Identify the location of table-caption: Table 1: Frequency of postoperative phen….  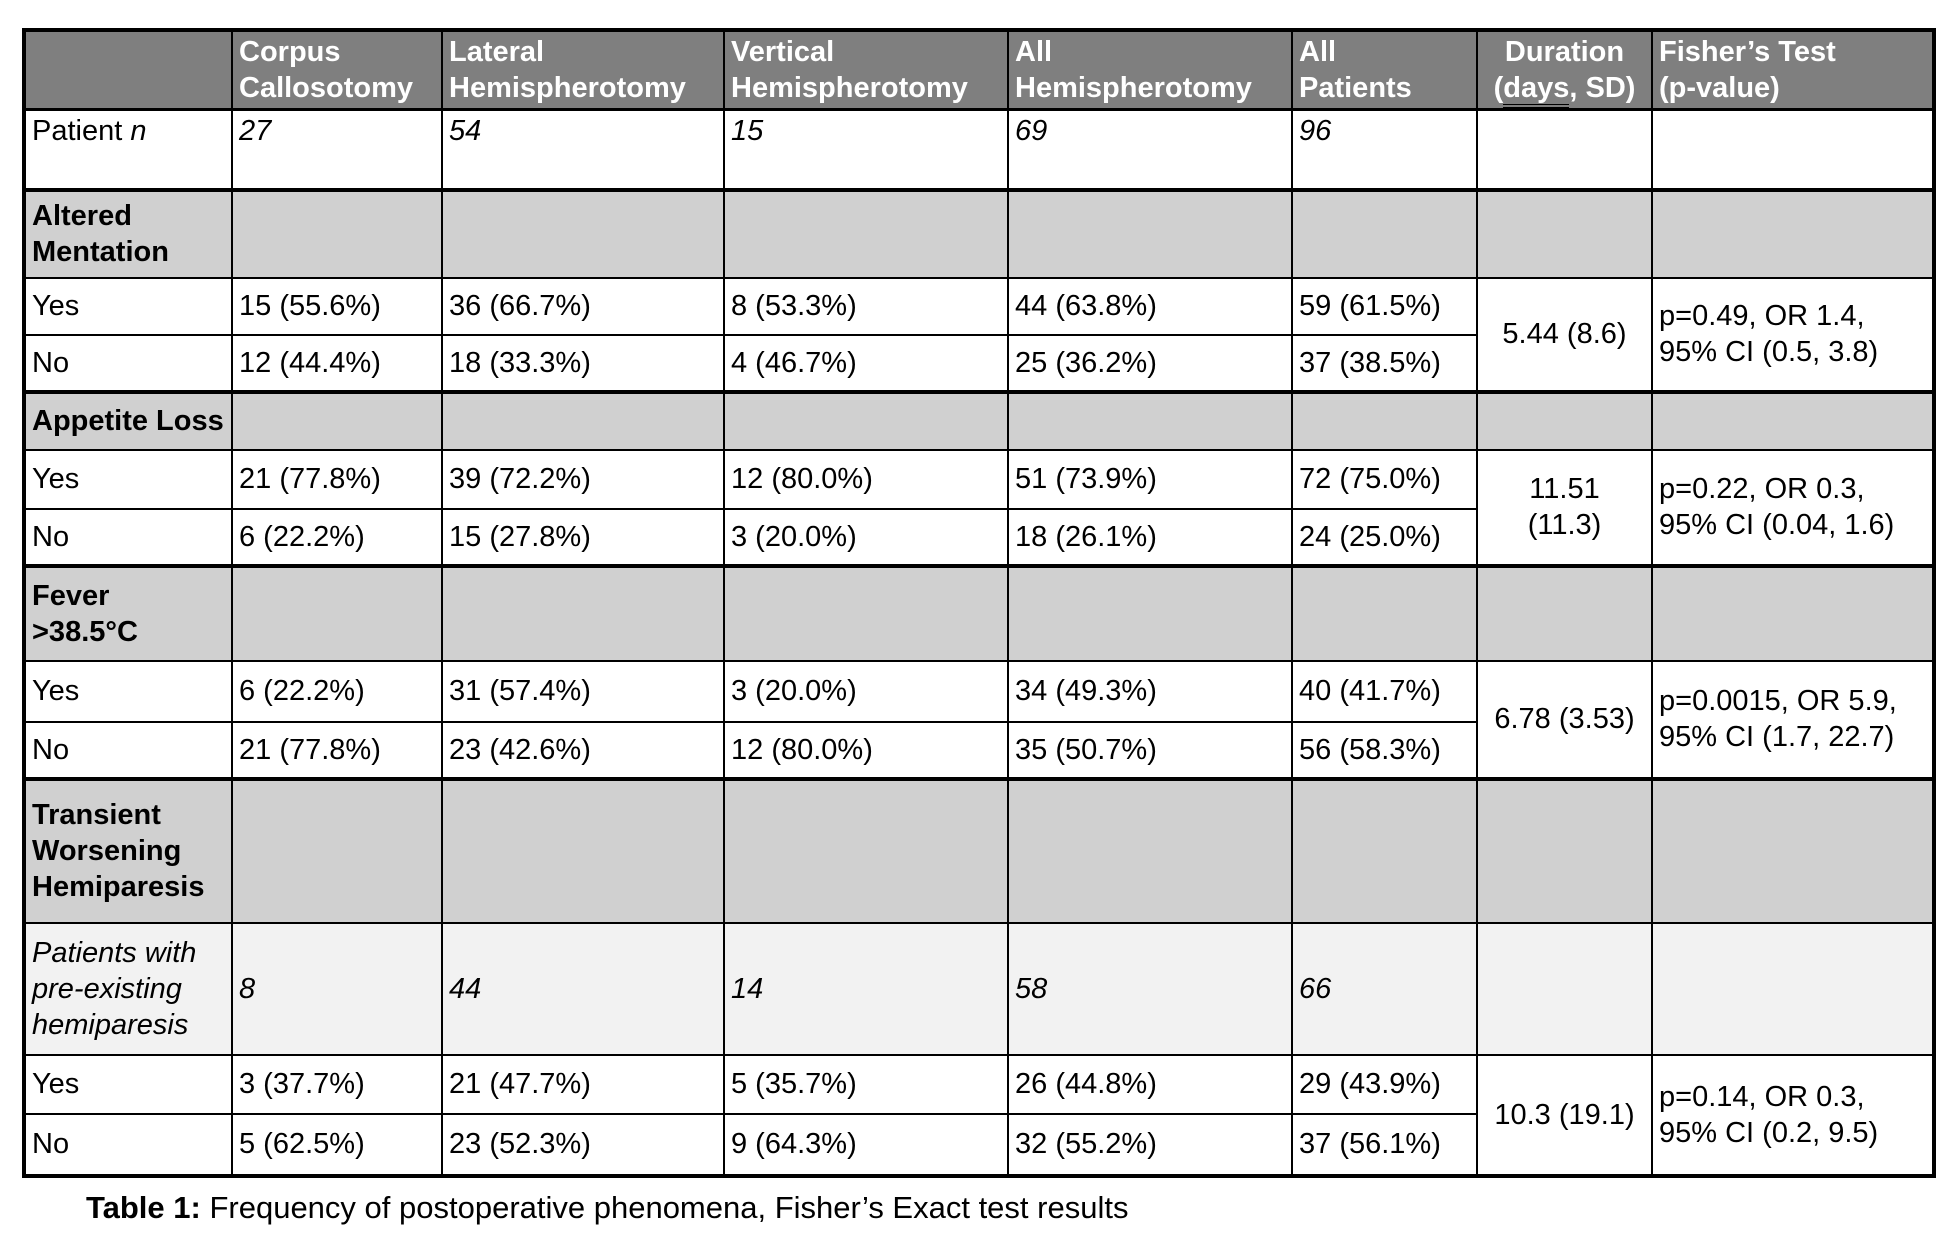
(1018, 1208).